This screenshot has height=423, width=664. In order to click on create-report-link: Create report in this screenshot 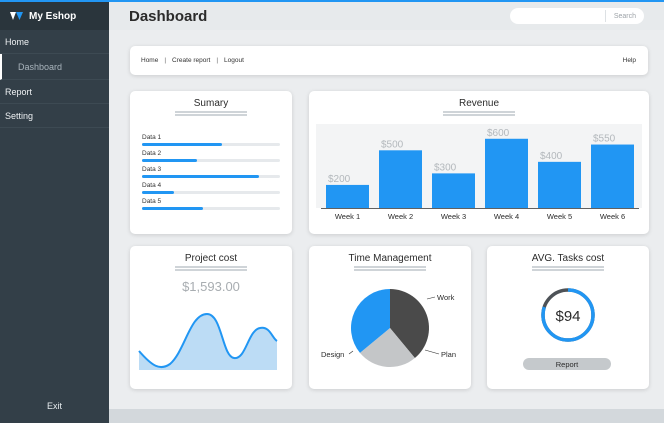, I will do `click(191, 60)`.